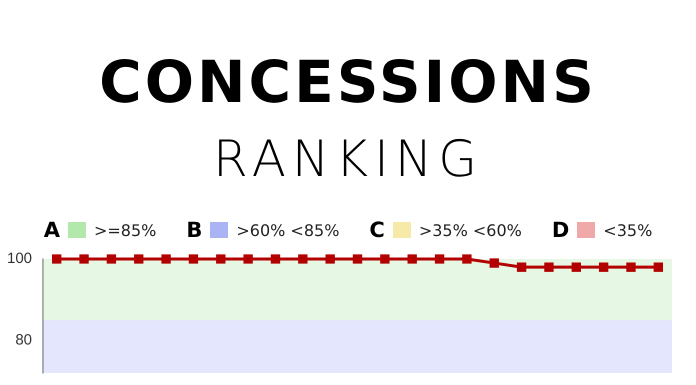  What do you see at coordinates (19, 259) in the screenshot?
I see `y-tick-label: 100` at bounding box center [19, 259].